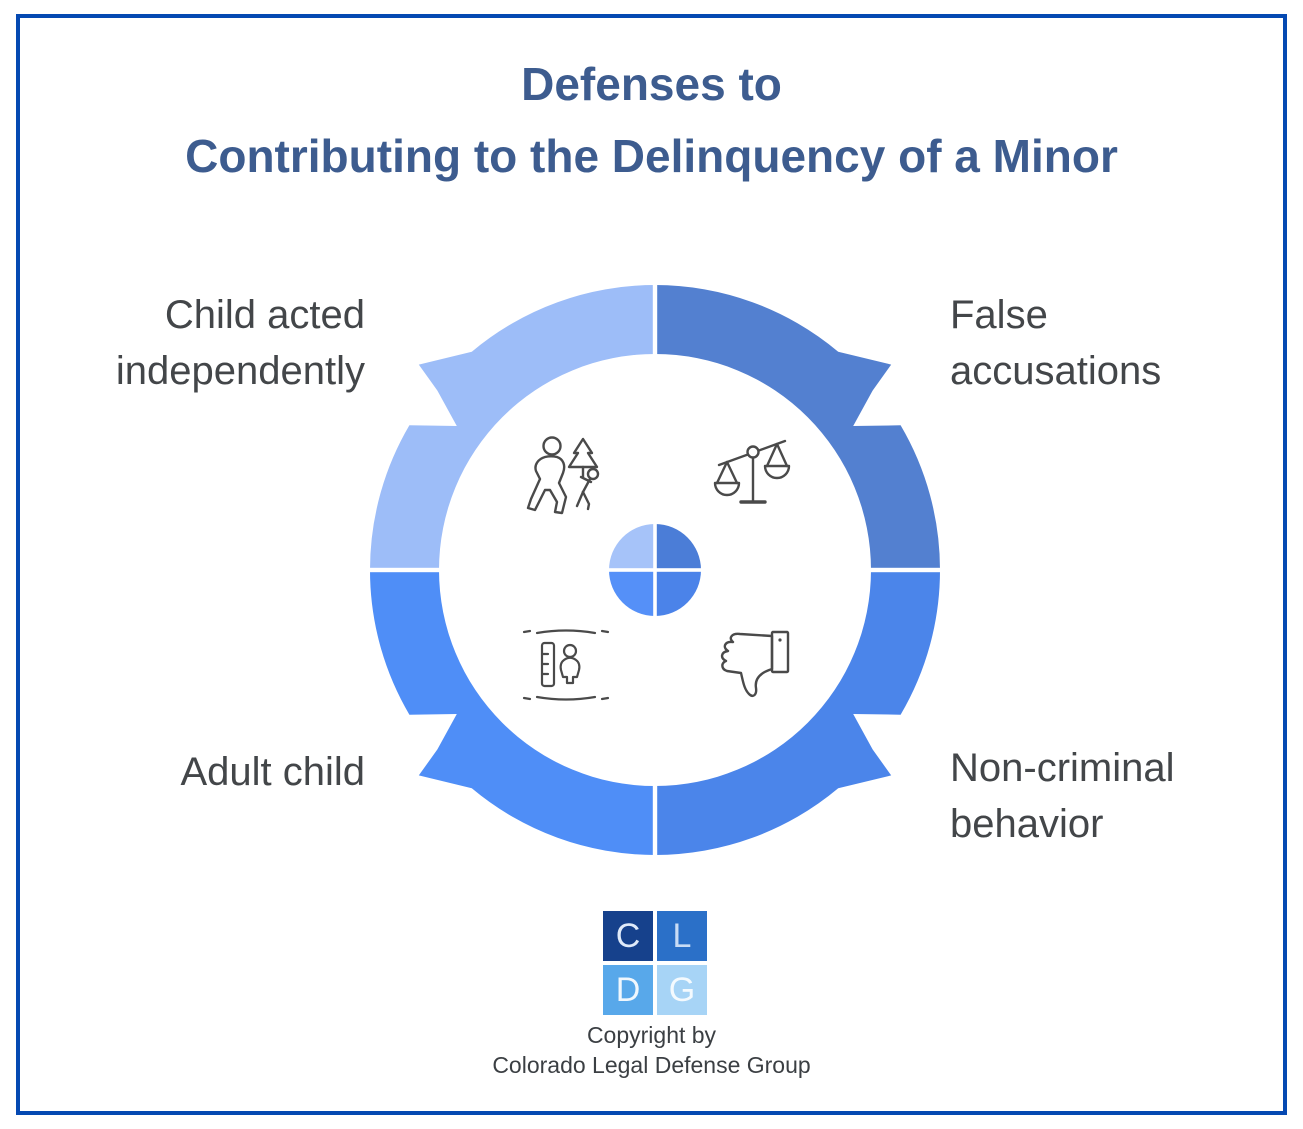 The width and height of the screenshot is (1303, 1129). Describe the element at coordinates (682, 936) in the screenshot. I see `logo-square-l: L` at that location.